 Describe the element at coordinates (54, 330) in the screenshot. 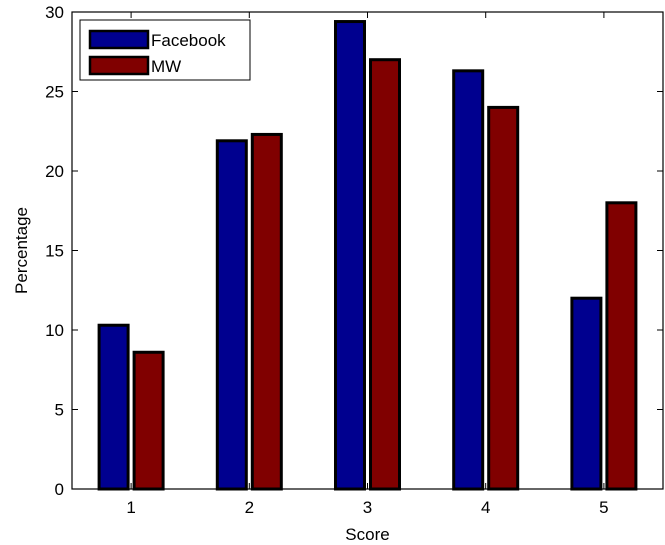

I see `y-tick-label: 10` at that location.